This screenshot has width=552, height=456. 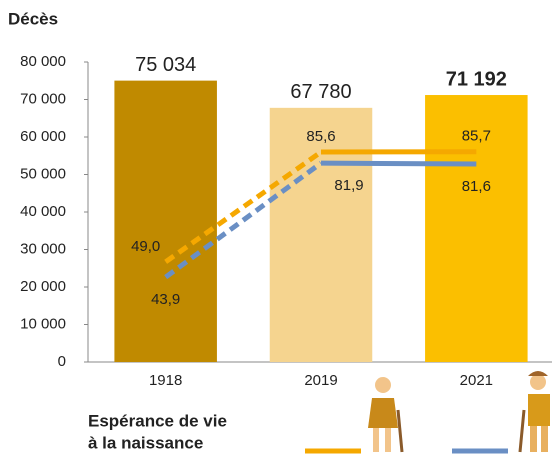 I want to click on y-tick-label: 50 000, so click(x=43, y=173).